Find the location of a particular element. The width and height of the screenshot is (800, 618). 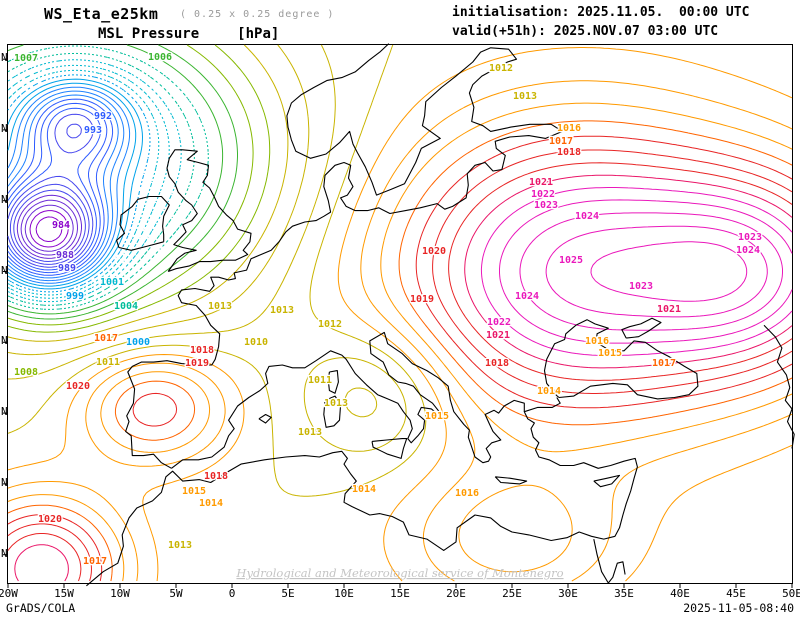

contour-label: 989 is located at coordinates (67, 268).